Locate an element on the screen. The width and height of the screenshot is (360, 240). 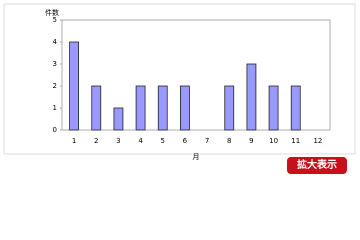
x-tick-label: 9 is located at coordinates (251, 141).